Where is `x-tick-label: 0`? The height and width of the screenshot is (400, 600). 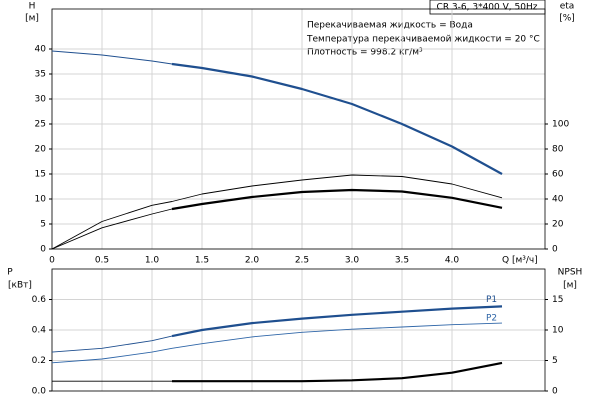
x-tick-label: 0 is located at coordinates (52, 261).